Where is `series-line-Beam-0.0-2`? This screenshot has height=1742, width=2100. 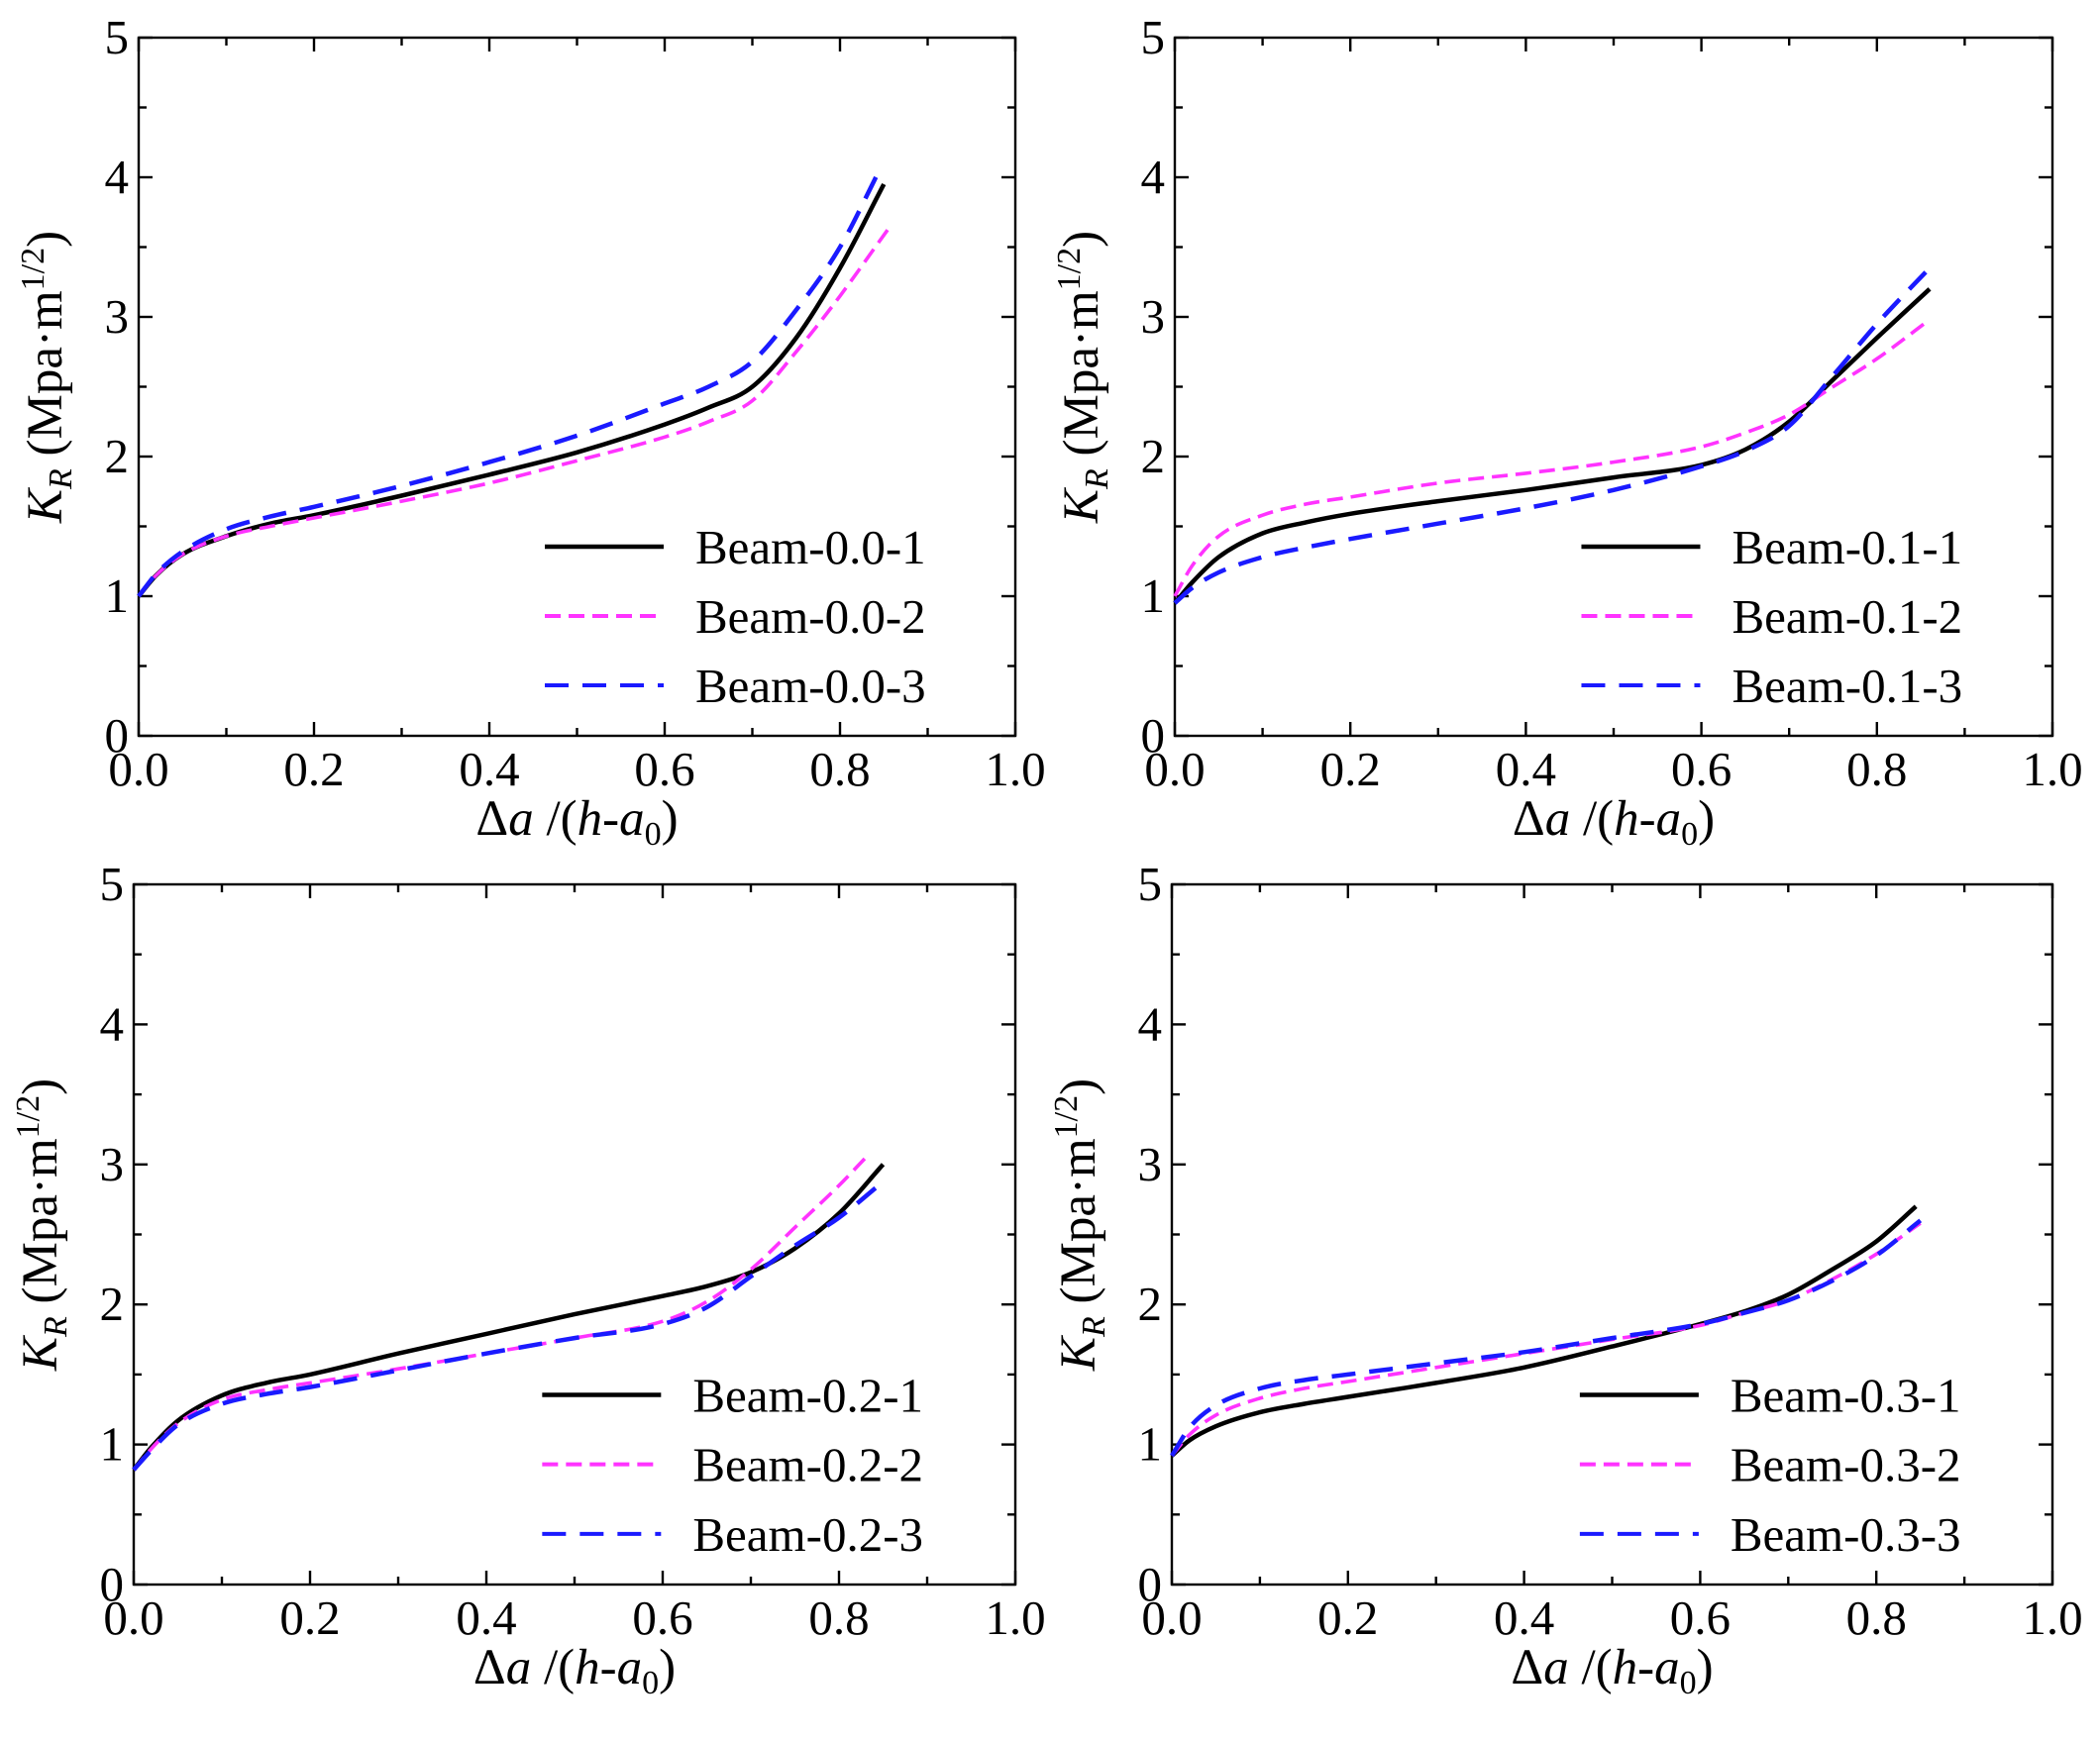
series-line-Beam-0.0-2 is located at coordinates (514, 413).